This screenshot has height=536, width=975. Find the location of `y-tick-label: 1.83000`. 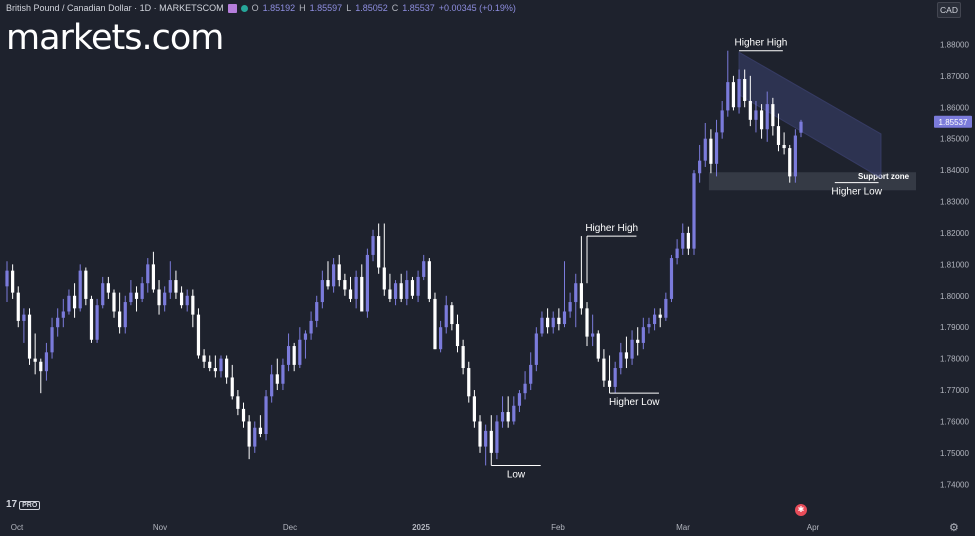

y-tick-label: 1.83000 is located at coordinates (954, 202).